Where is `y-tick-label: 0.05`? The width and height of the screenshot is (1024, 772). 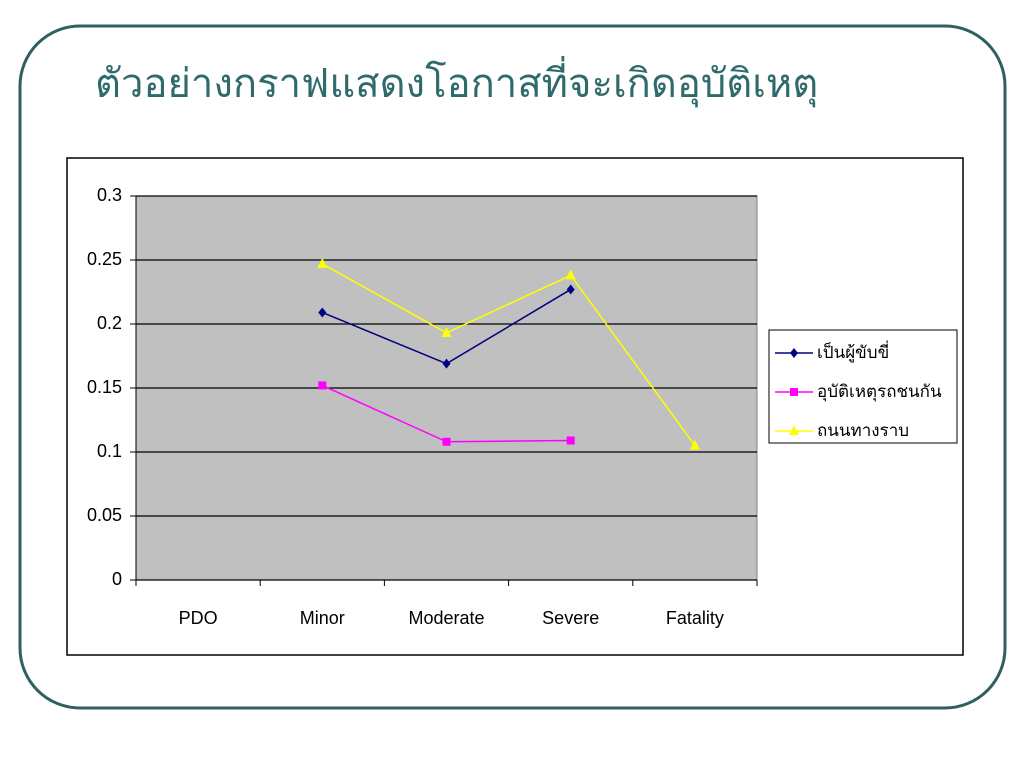
y-tick-label: 0.05 is located at coordinates (104, 515).